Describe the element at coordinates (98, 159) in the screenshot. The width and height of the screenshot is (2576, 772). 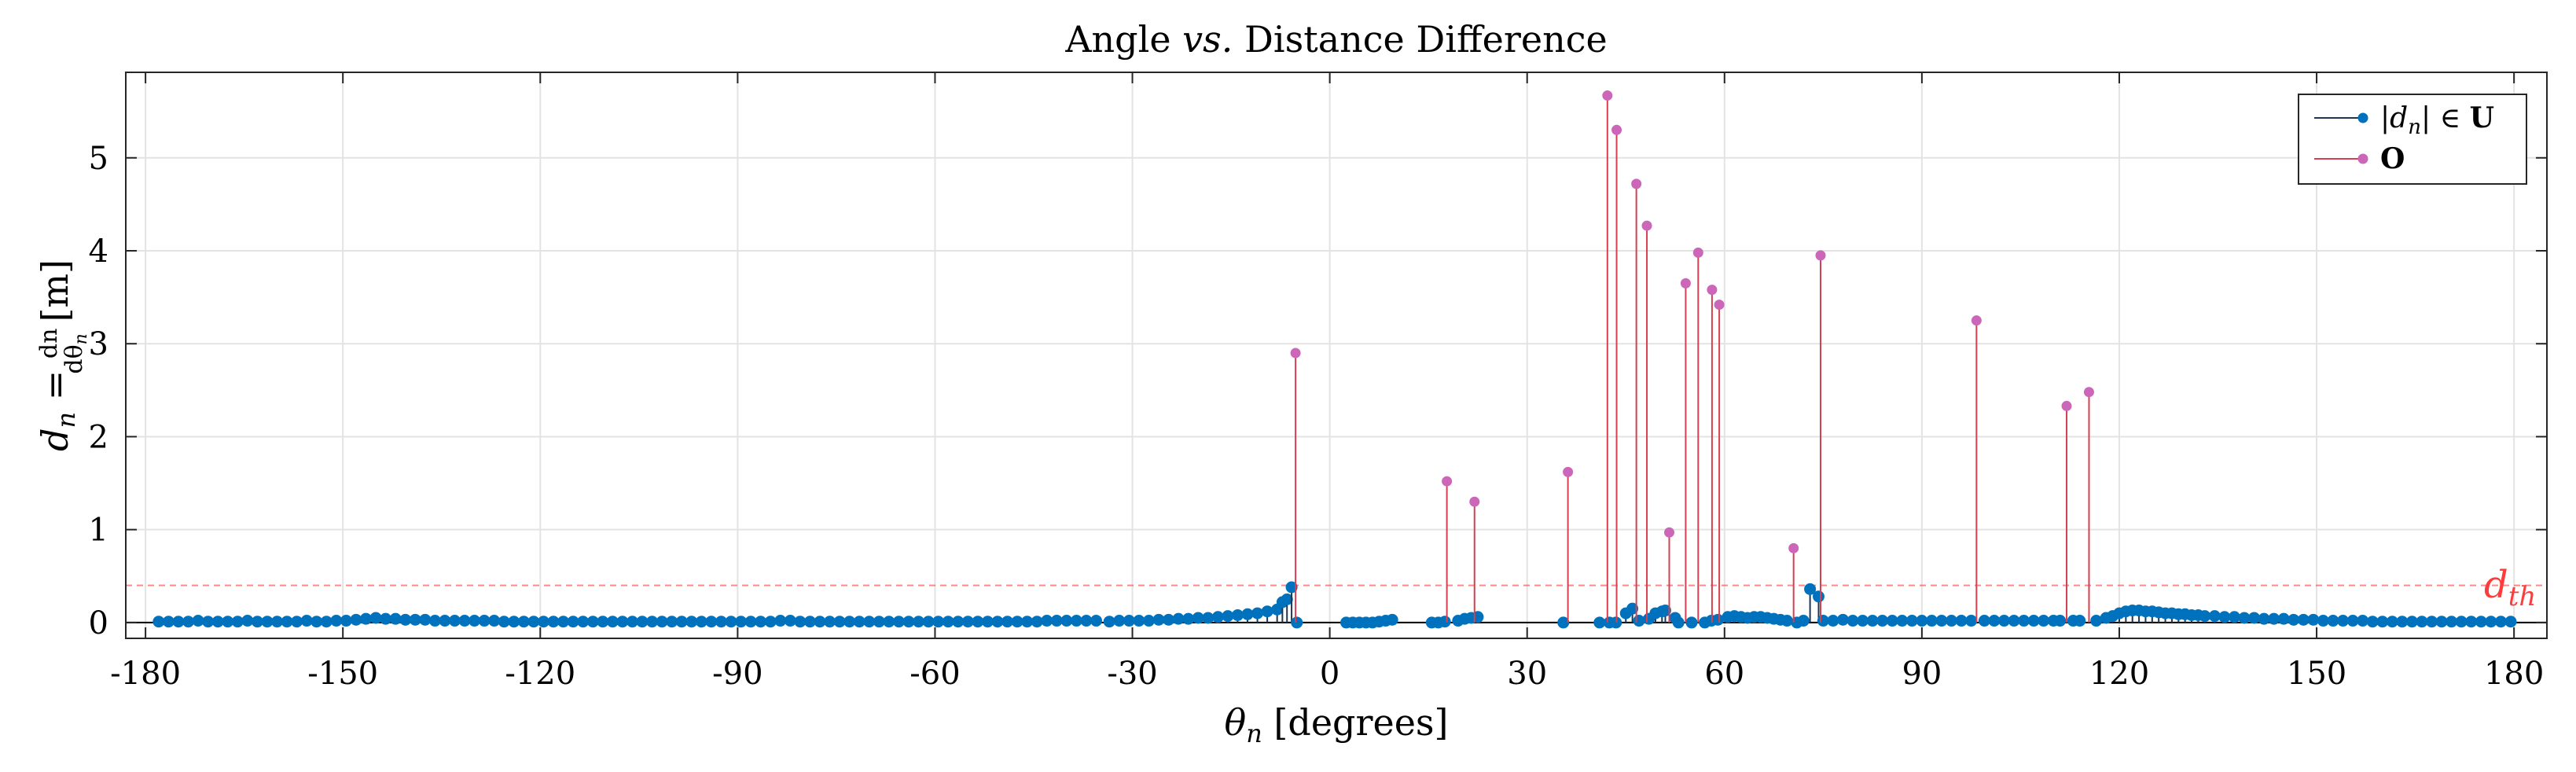
I see `y-tick-label: 5` at that location.